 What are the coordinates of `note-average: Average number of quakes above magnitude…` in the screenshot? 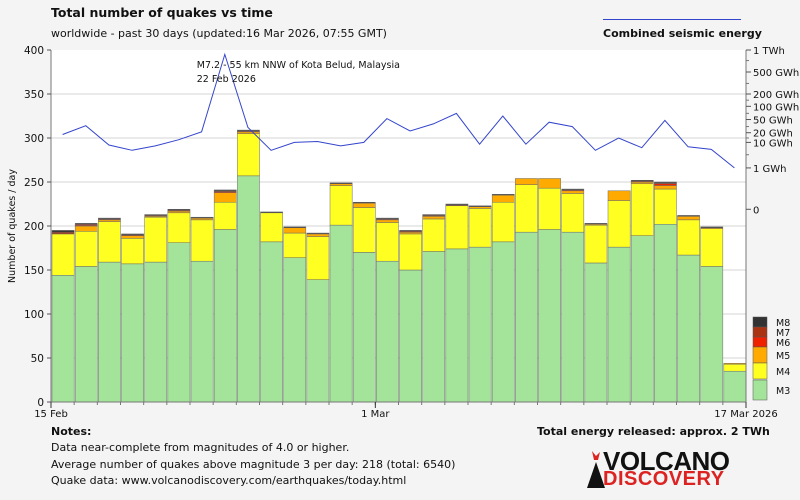 It's located at (253, 464).